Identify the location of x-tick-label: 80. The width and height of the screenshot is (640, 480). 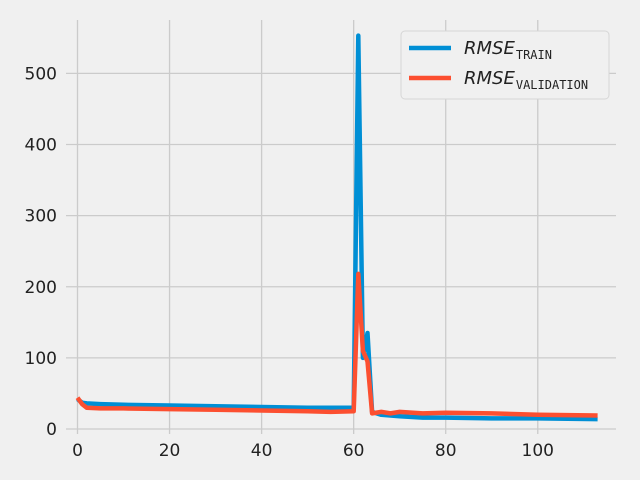
(446, 451).